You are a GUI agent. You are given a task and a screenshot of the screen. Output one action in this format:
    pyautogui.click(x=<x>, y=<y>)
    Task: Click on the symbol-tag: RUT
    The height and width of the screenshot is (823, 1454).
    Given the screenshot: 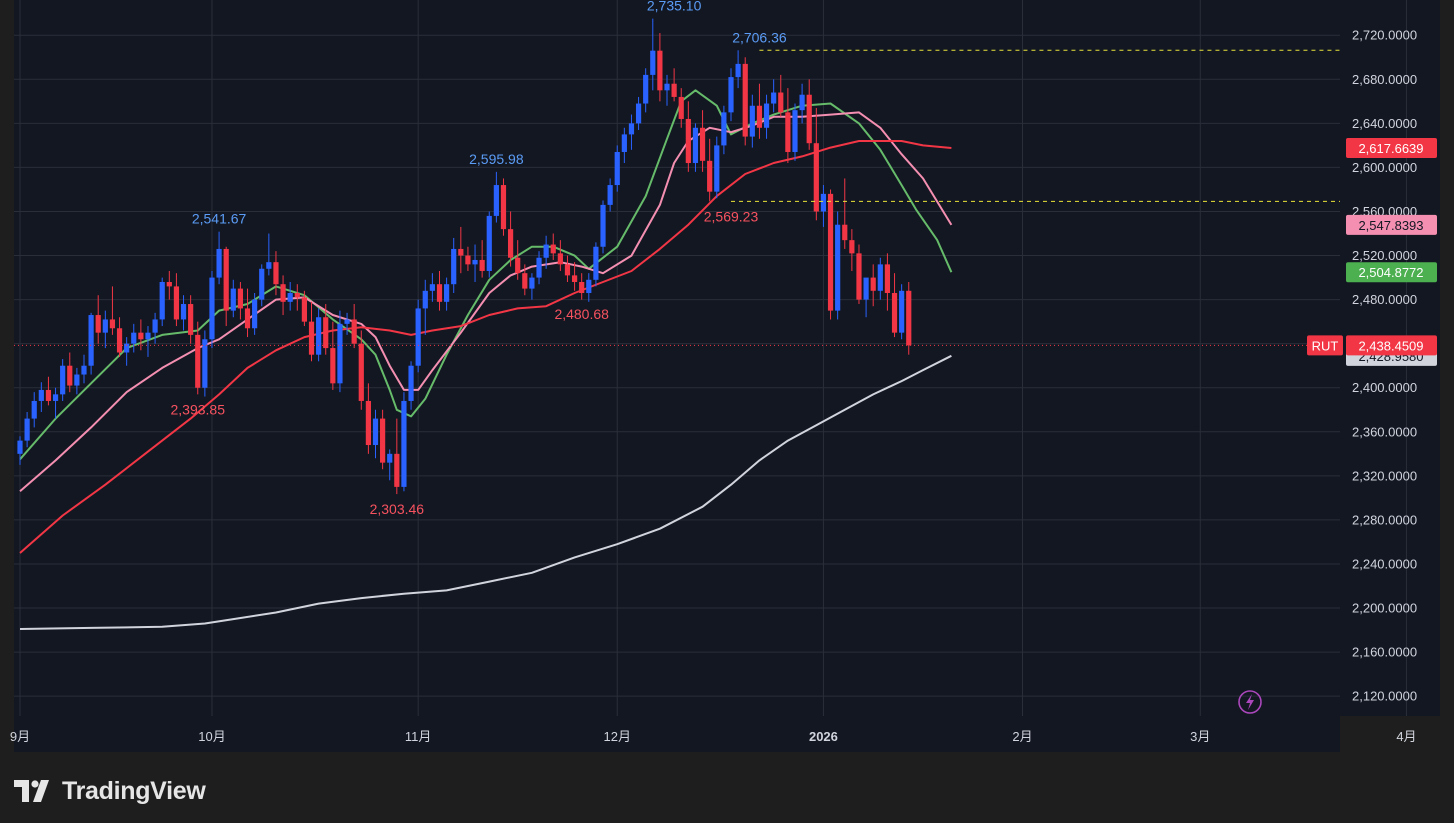 What is the action you would take?
    pyautogui.click(x=1325, y=345)
    